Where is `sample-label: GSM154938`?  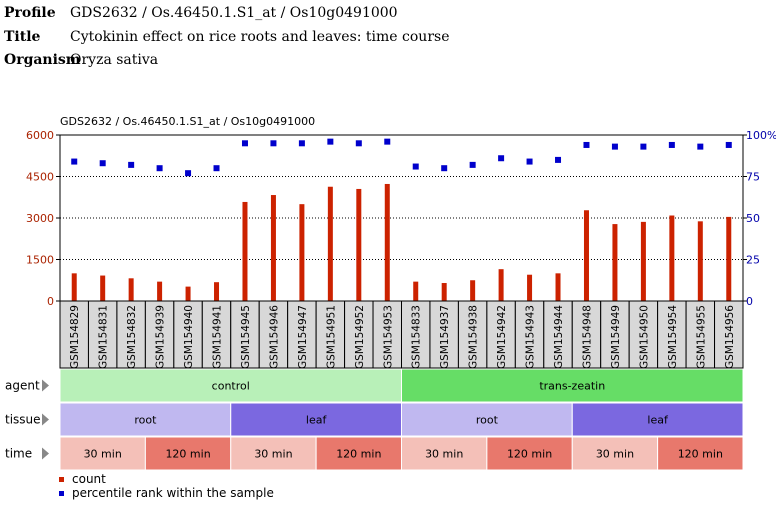 sample-label: GSM154938 is located at coordinates (474, 337).